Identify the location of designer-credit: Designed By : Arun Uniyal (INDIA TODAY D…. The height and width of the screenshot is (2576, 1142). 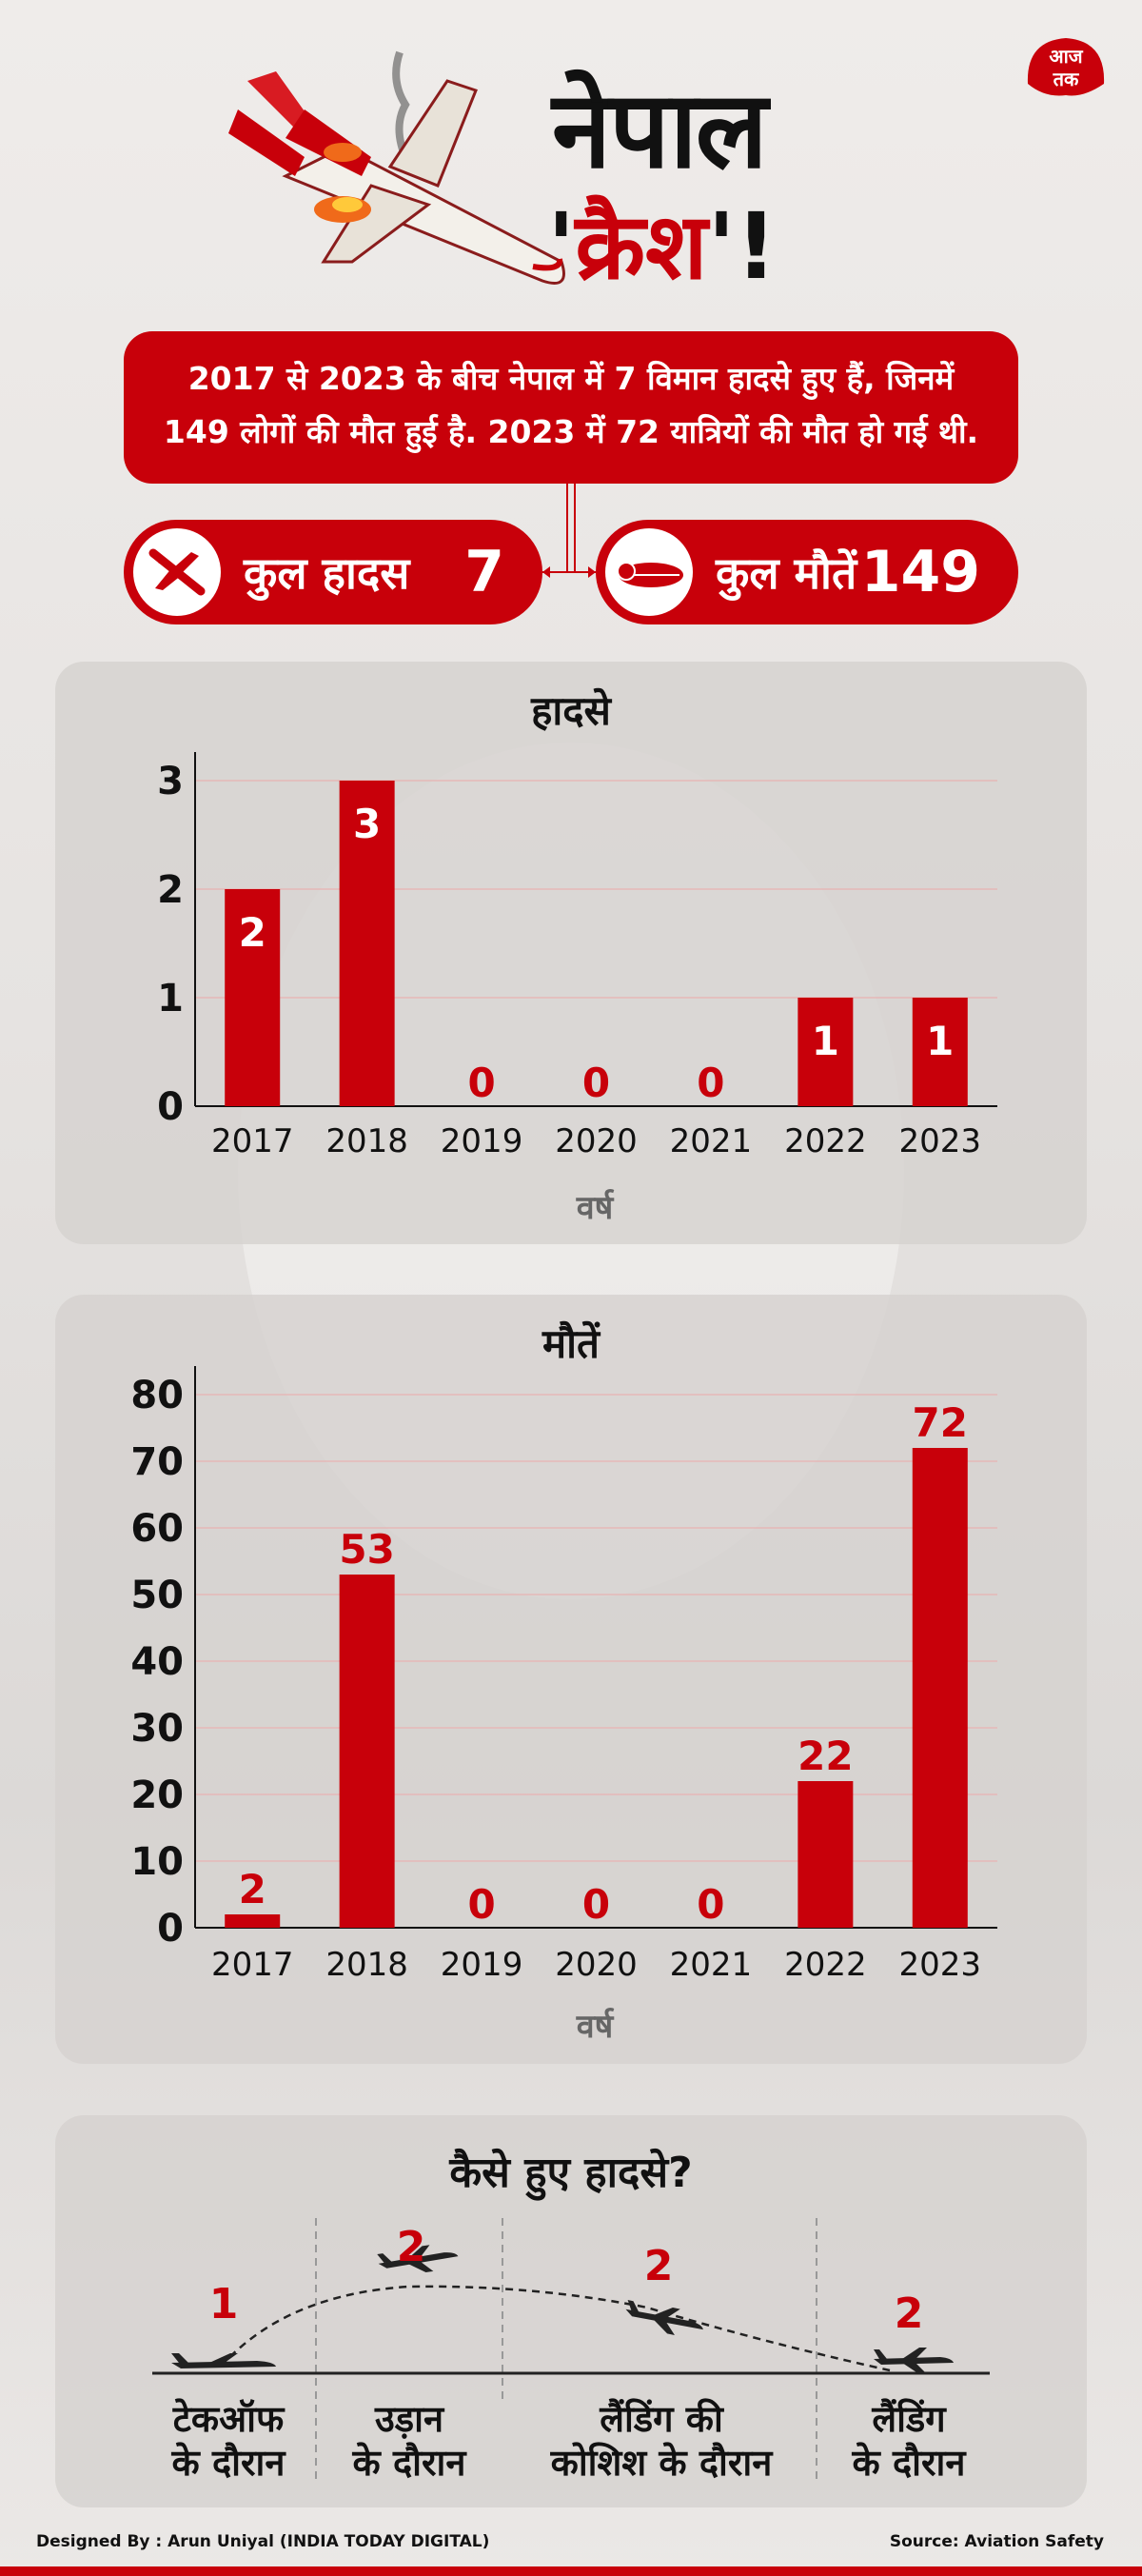
(263, 2541).